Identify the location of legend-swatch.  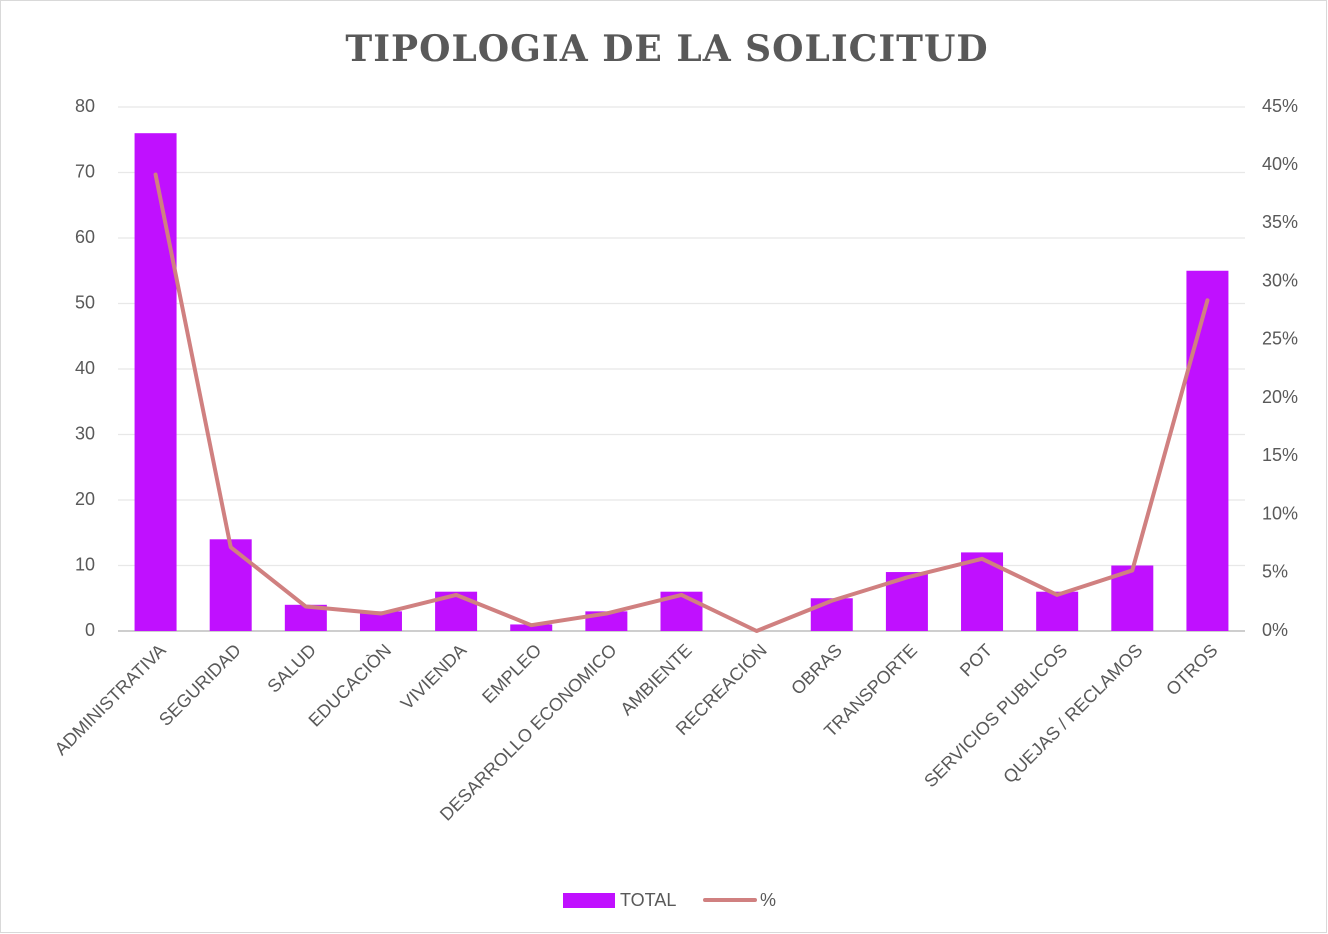
(589, 900).